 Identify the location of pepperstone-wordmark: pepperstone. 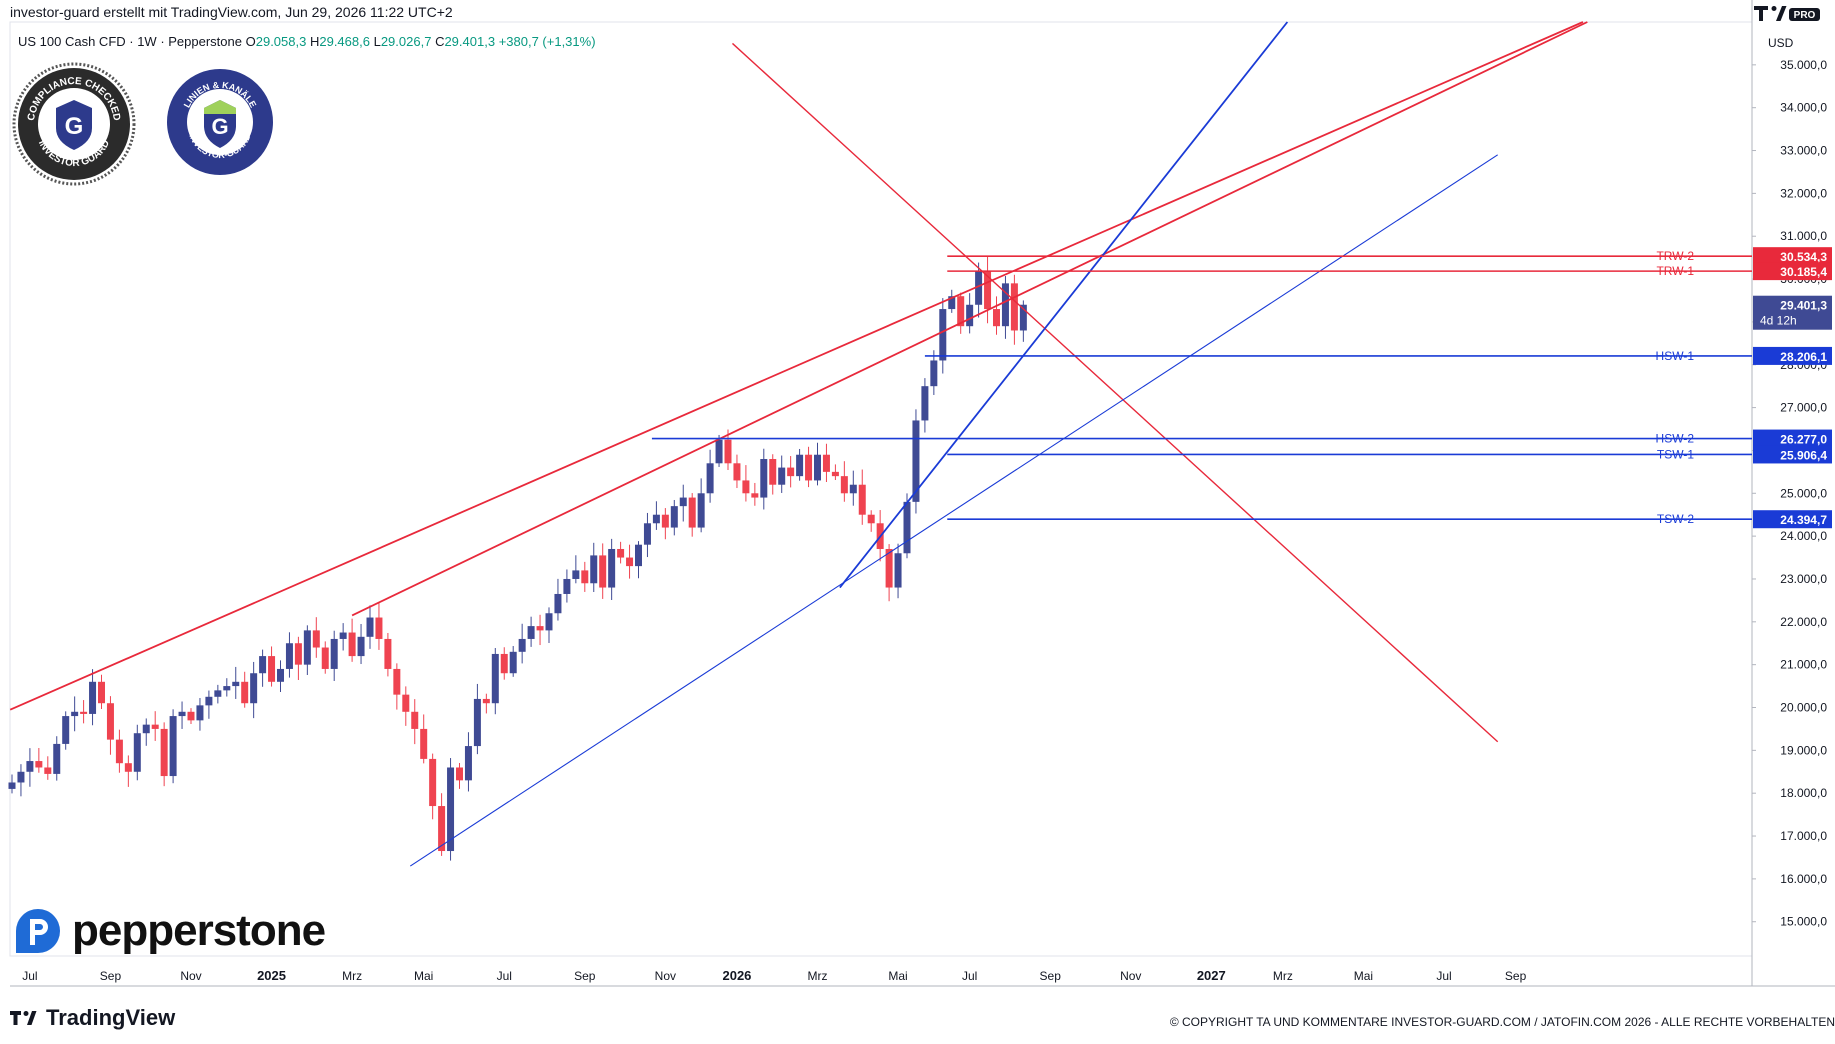
(199, 930).